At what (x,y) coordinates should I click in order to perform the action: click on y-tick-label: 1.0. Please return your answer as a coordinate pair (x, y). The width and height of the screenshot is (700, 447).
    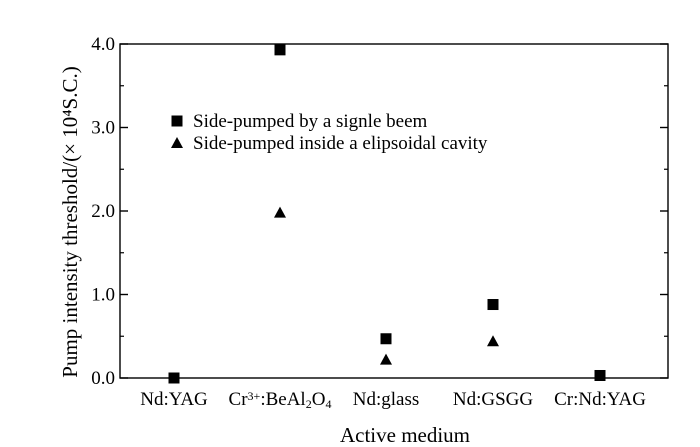
    Looking at the image, I should click on (103, 295).